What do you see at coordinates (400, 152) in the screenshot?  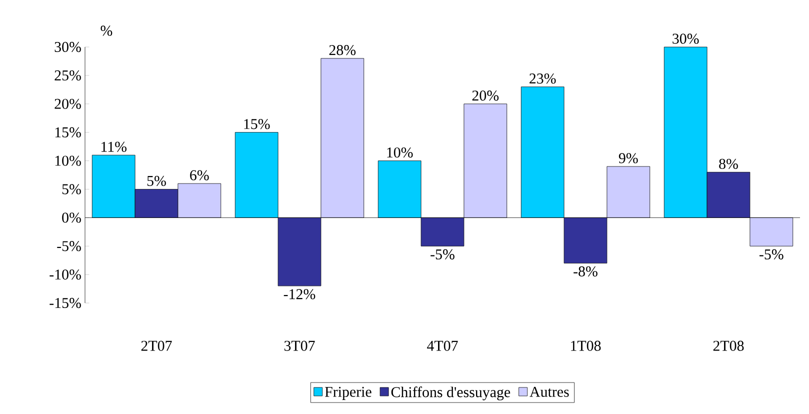 I see `data-label: 10%` at bounding box center [400, 152].